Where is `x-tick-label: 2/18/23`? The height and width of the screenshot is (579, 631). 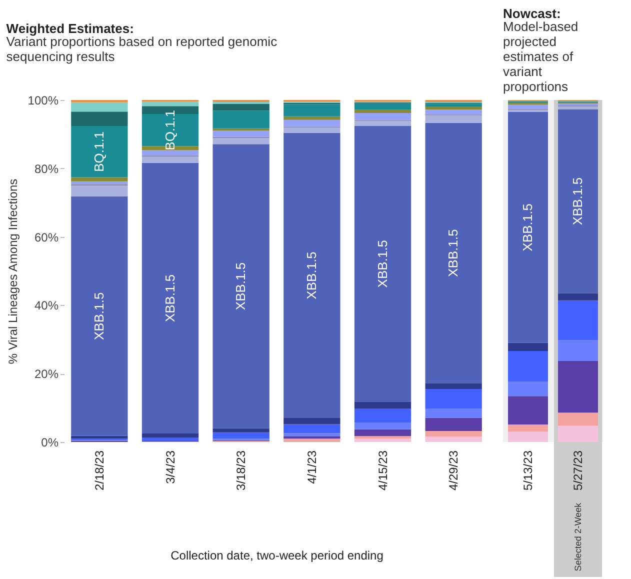
x-tick-label: 2/18/23 is located at coordinates (99, 470).